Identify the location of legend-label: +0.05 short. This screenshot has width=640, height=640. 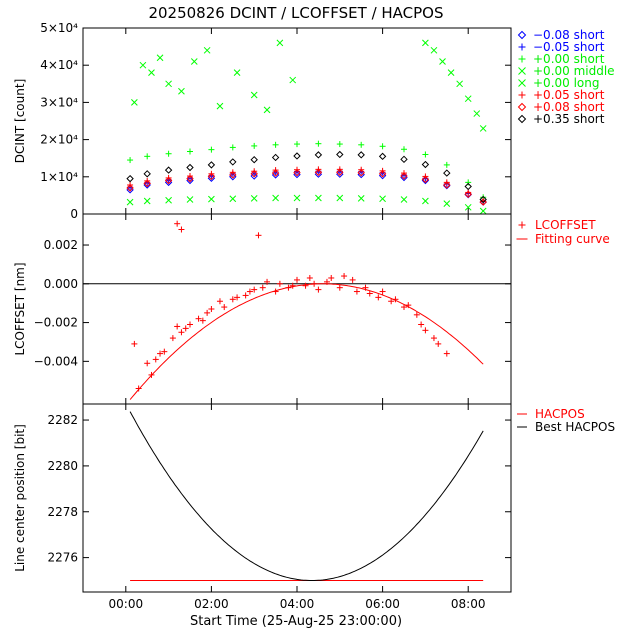
(569, 95).